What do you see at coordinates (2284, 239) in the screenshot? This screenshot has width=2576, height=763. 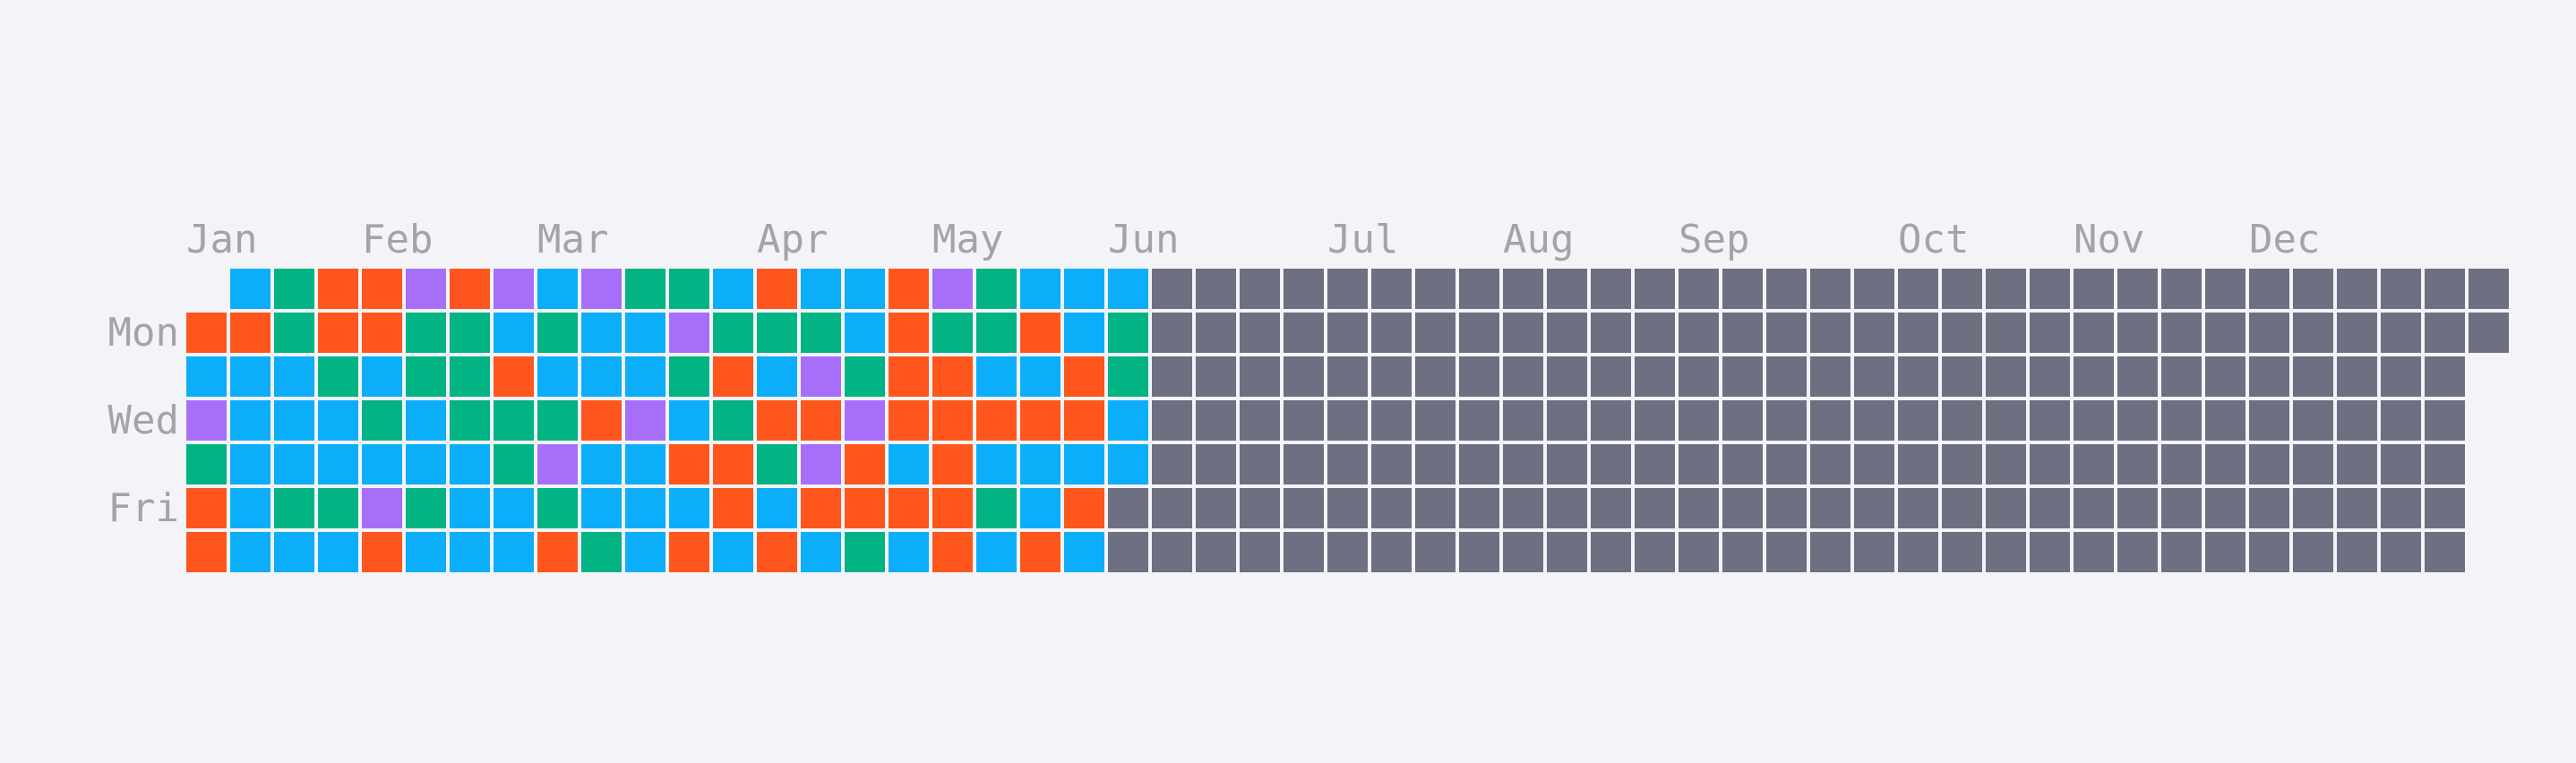 I see `month-label: Dec` at bounding box center [2284, 239].